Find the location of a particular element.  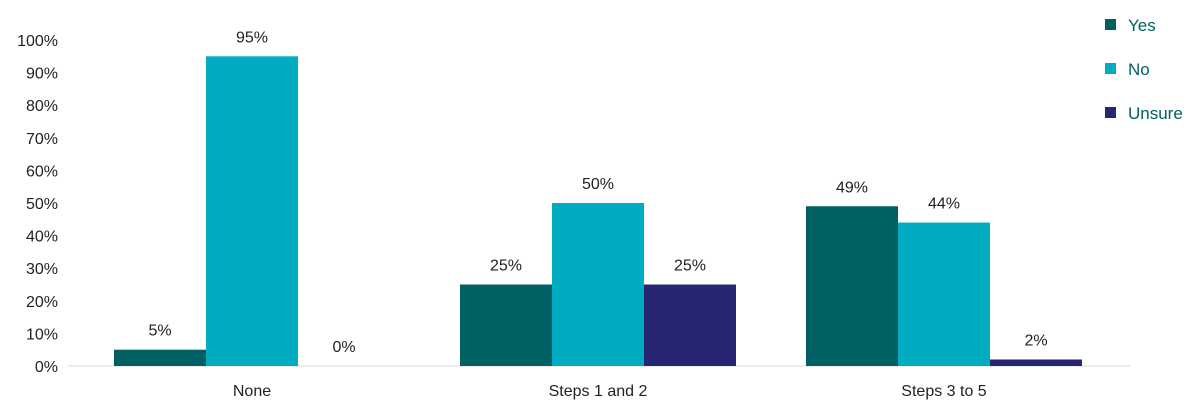

y-tick-label-0: 0% is located at coordinates (46, 367).